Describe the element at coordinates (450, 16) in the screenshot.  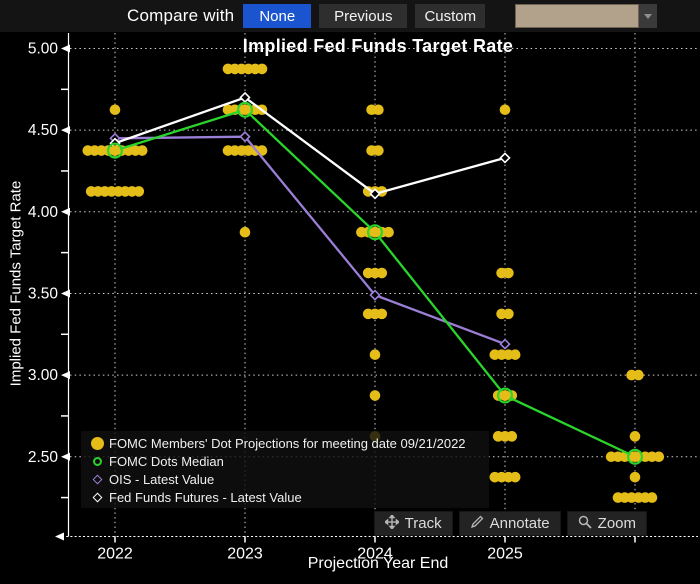
I see `compare-custom-button: Custom` at that location.